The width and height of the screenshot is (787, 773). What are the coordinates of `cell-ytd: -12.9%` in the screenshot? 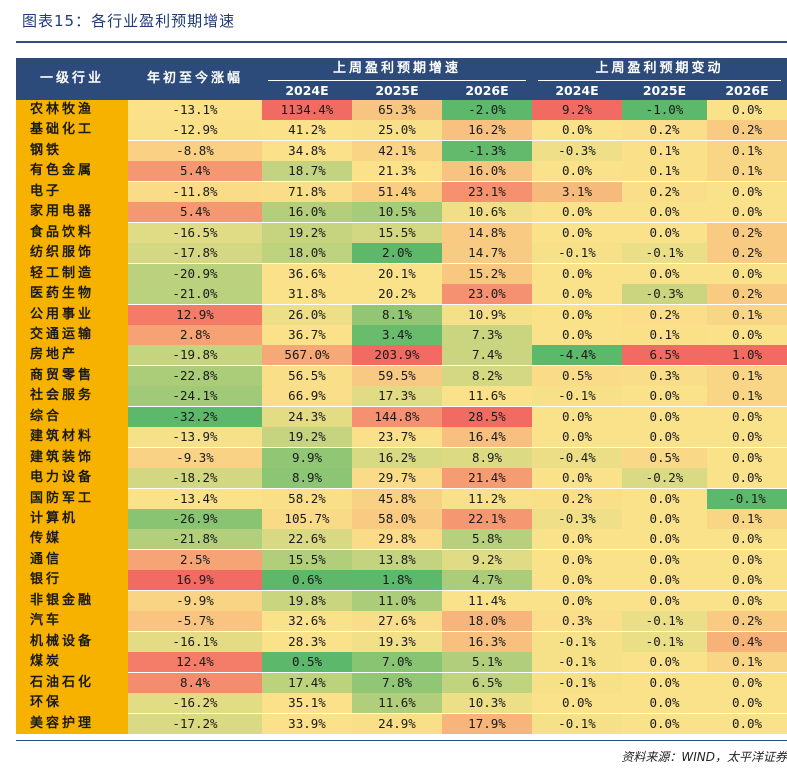 It's located at (195, 130).